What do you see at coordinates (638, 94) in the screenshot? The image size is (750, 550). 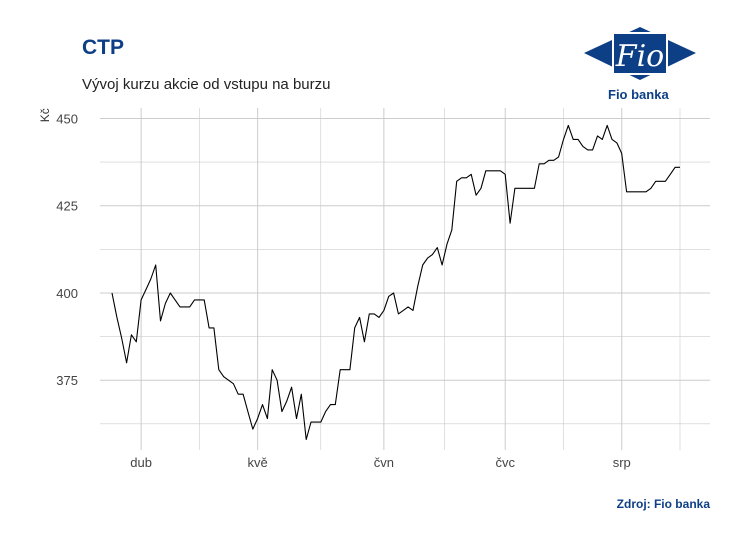 I see `logo-caption: Fio banka` at bounding box center [638, 94].